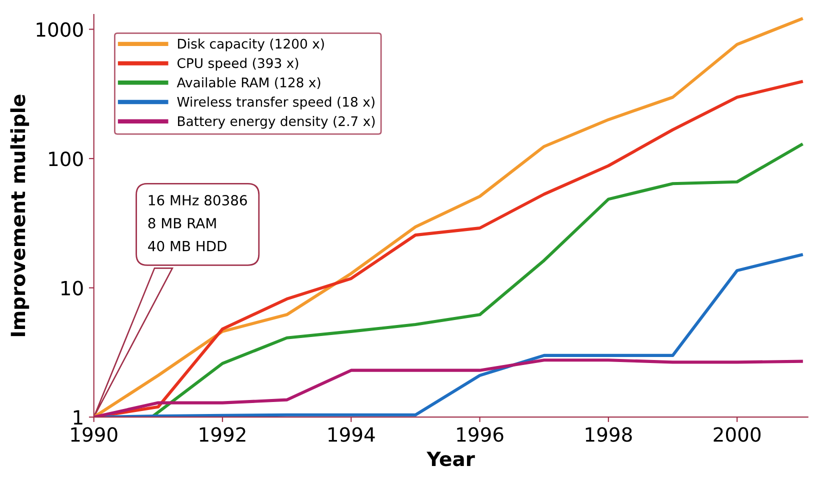 This screenshot has width=816, height=485. Describe the element at coordinates (737, 434) in the screenshot. I see `x-tick-label: 2000` at that location.